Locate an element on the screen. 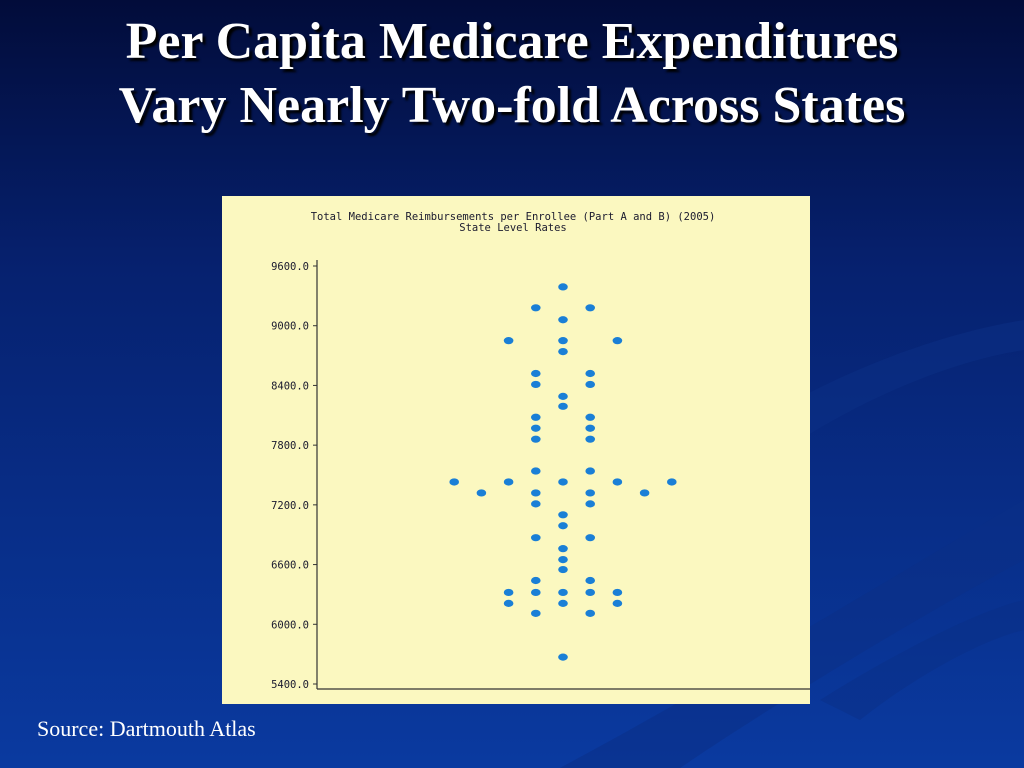  y-tick-label: 6600.0 is located at coordinates (290, 566).